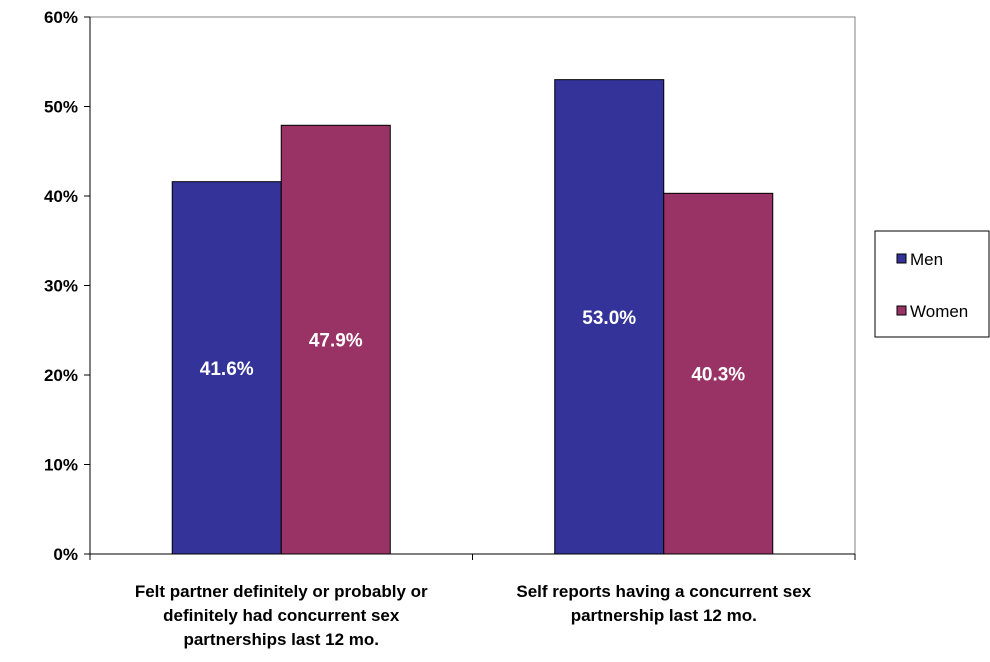  Describe the element at coordinates (61, 286) in the screenshot. I see `y-tick-label: 30%` at that location.